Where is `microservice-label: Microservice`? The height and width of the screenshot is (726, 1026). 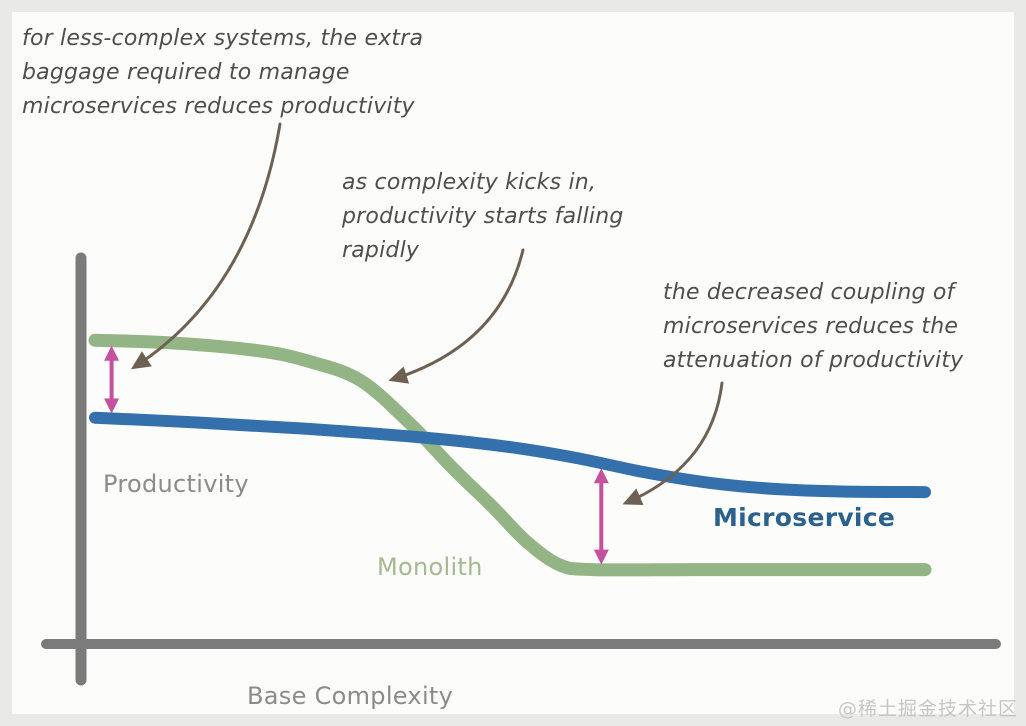
microservice-label: Microservice is located at coordinates (804, 517).